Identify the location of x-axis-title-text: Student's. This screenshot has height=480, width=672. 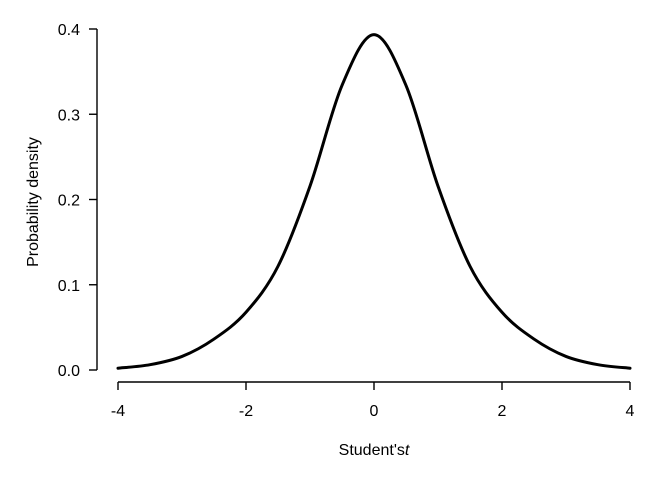
(372, 450).